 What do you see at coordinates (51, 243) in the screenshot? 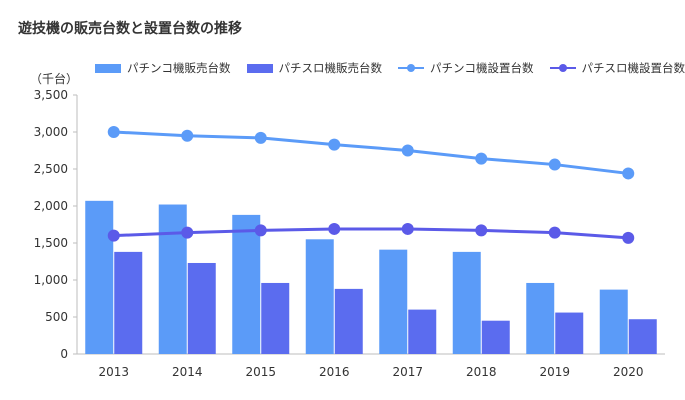
I see `y-tick-label: 1,500` at bounding box center [51, 243].